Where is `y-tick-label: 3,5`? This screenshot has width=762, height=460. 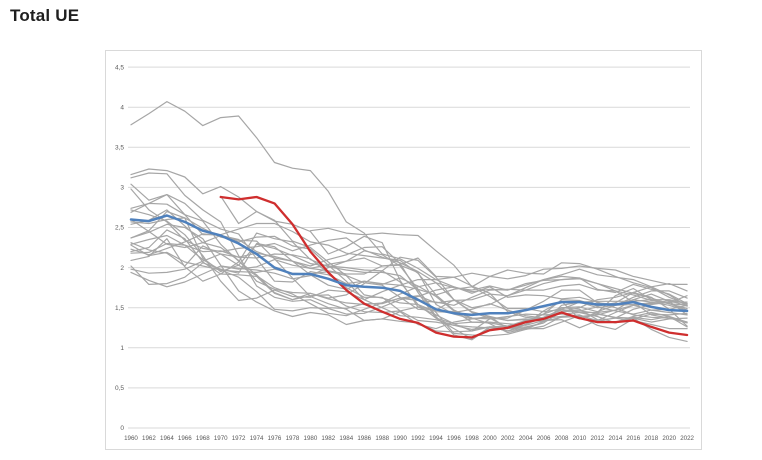 y-tick-label: 3,5 is located at coordinates (119, 148).